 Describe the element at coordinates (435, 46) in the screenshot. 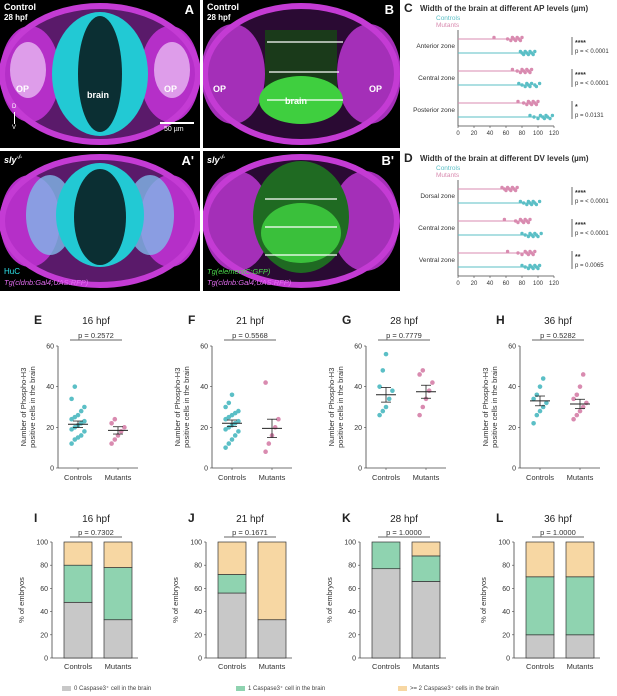

I see `category-label: Anterior zone` at that location.